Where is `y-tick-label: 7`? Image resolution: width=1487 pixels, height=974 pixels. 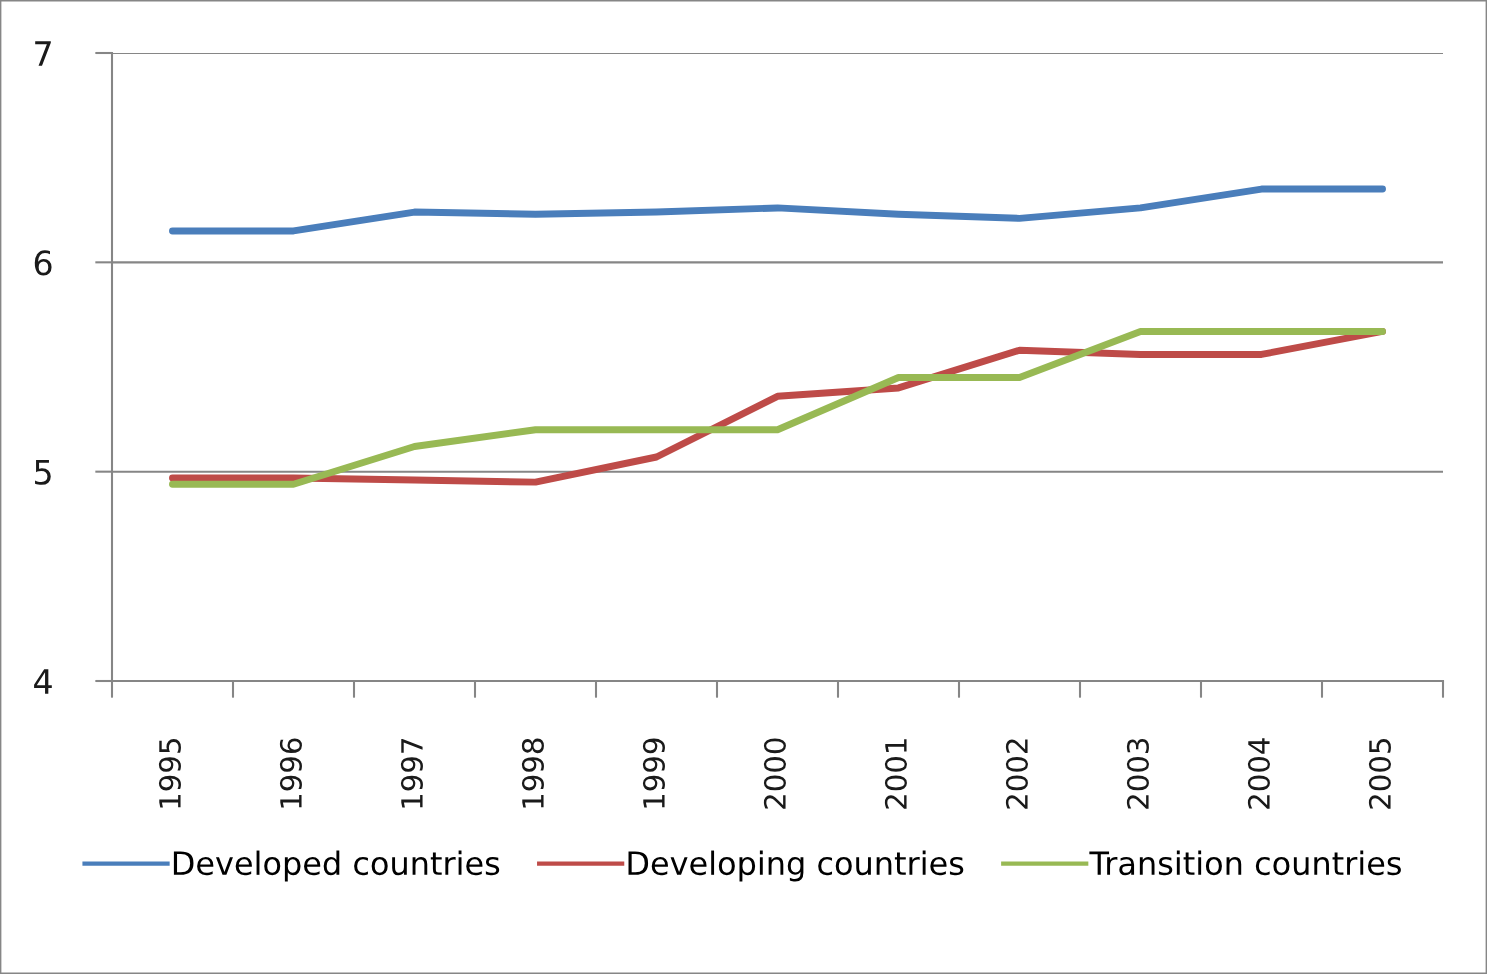 y-tick-label: 7 is located at coordinates (43, 53).